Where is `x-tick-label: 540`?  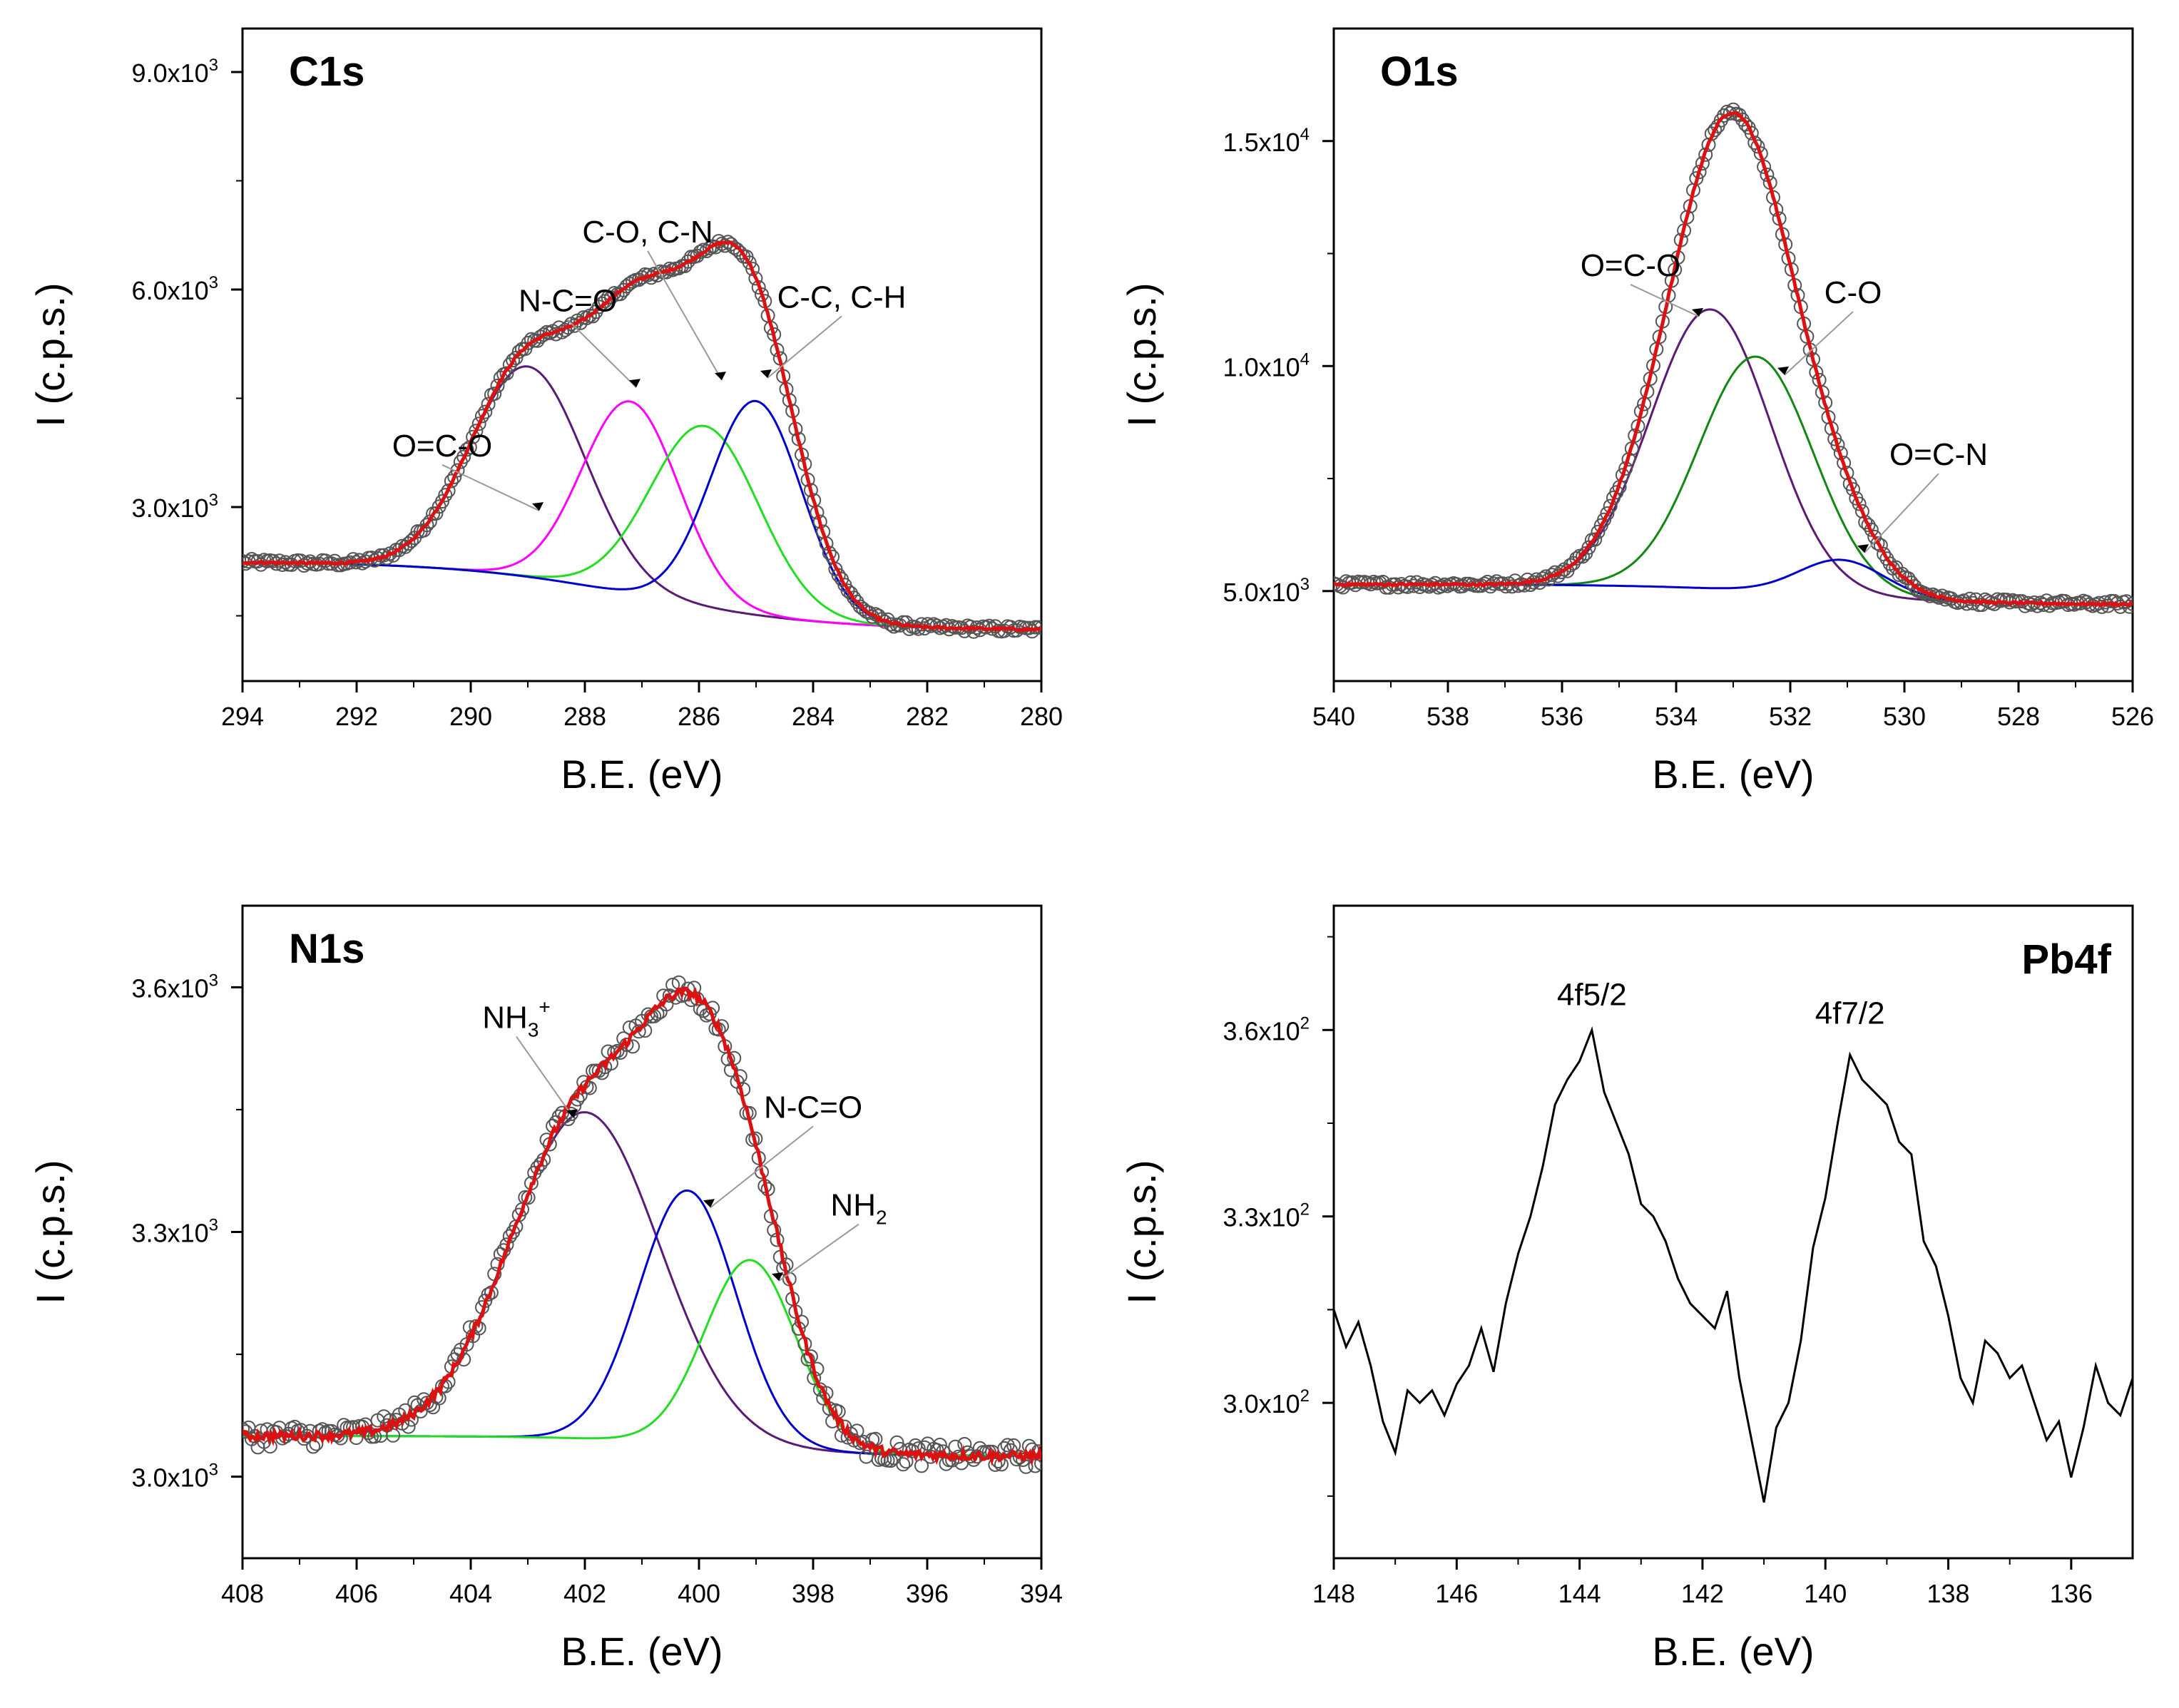
x-tick-label: 540 is located at coordinates (1333, 716).